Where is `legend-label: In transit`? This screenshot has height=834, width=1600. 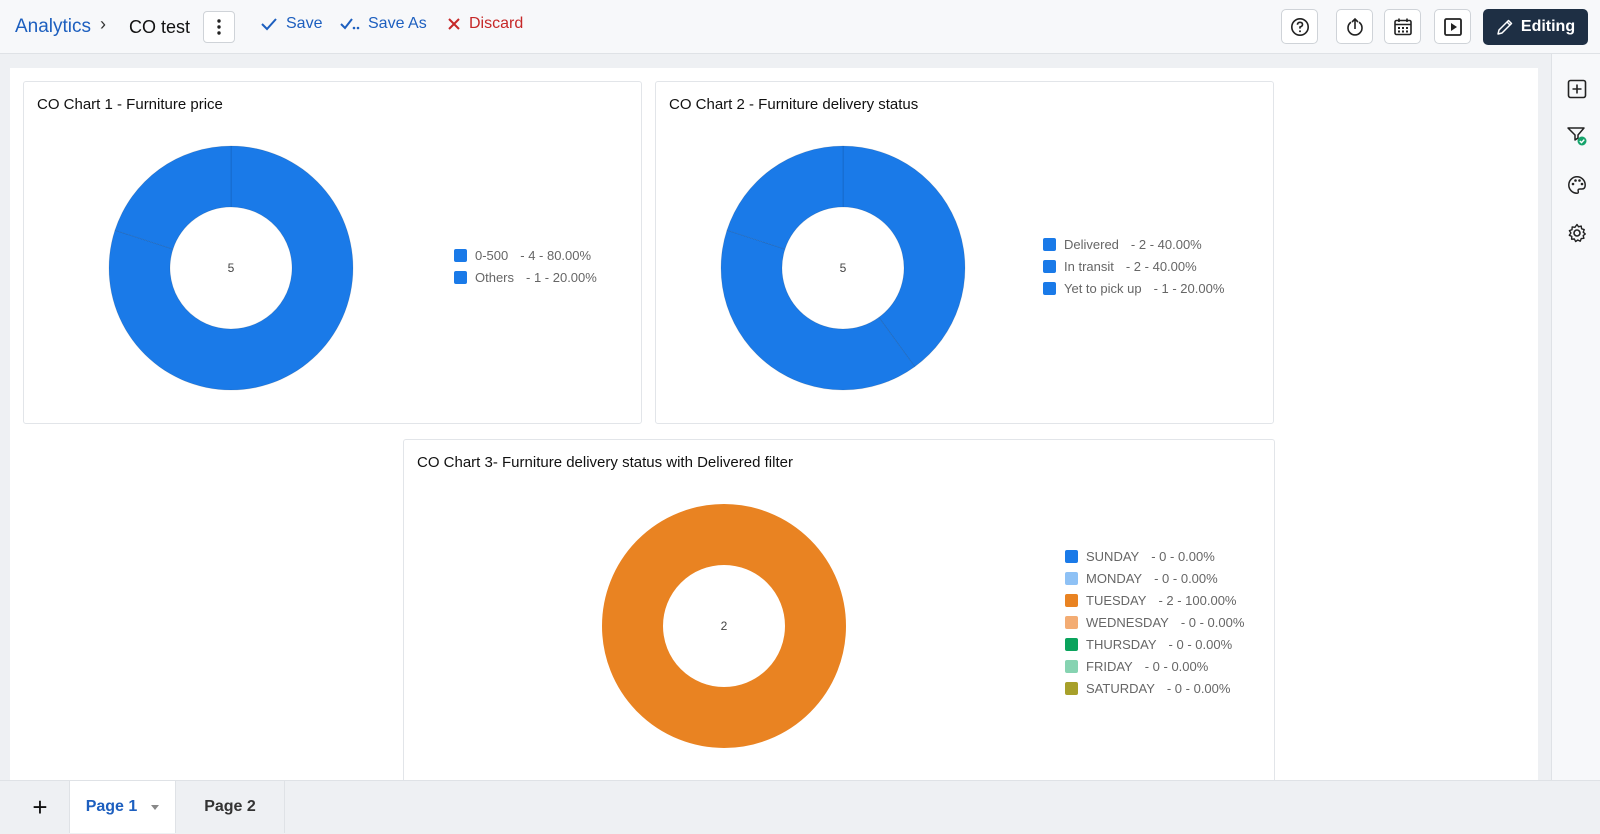 legend-label: In transit is located at coordinates (1089, 266).